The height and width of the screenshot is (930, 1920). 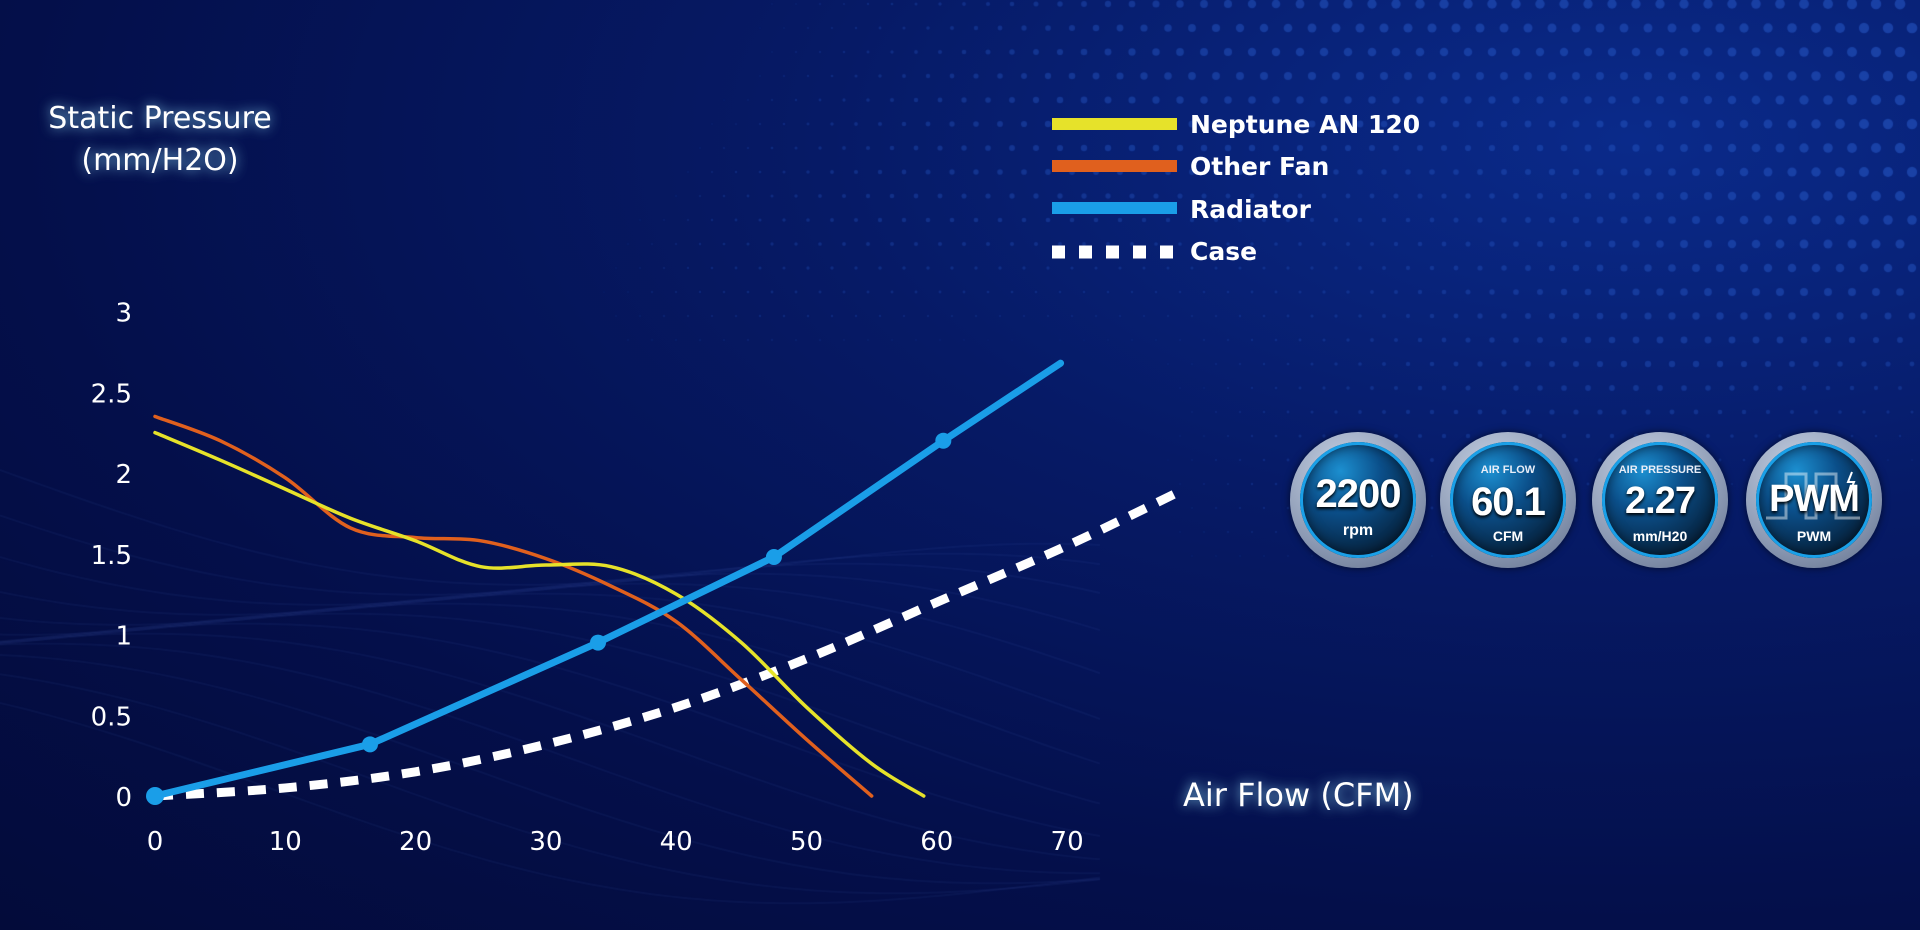 I want to click on spec-badge-air-pressure-face: AIR PRESSURE 2.27 mm/H20, so click(x=1660, y=500).